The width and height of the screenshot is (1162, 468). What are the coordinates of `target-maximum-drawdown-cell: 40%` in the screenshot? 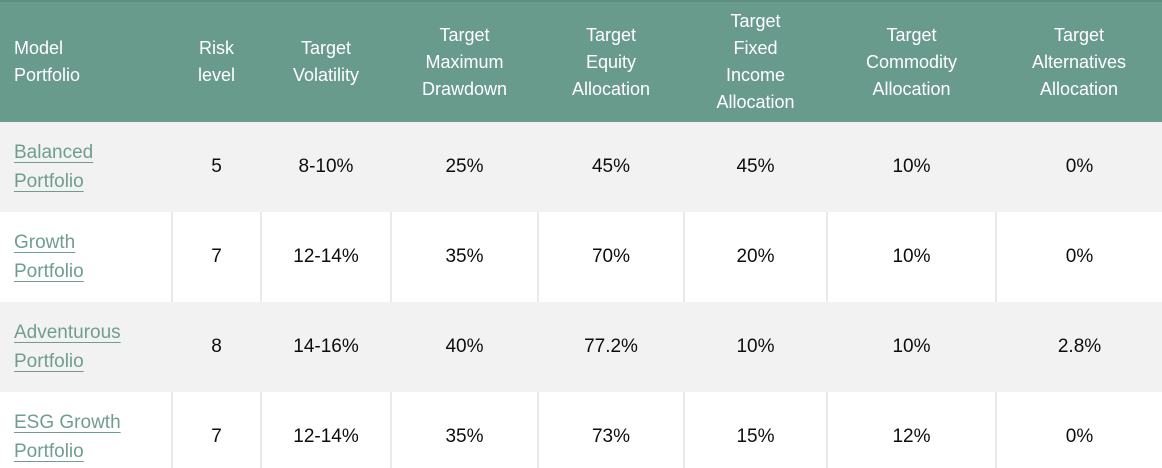 It's located at (464, 347).